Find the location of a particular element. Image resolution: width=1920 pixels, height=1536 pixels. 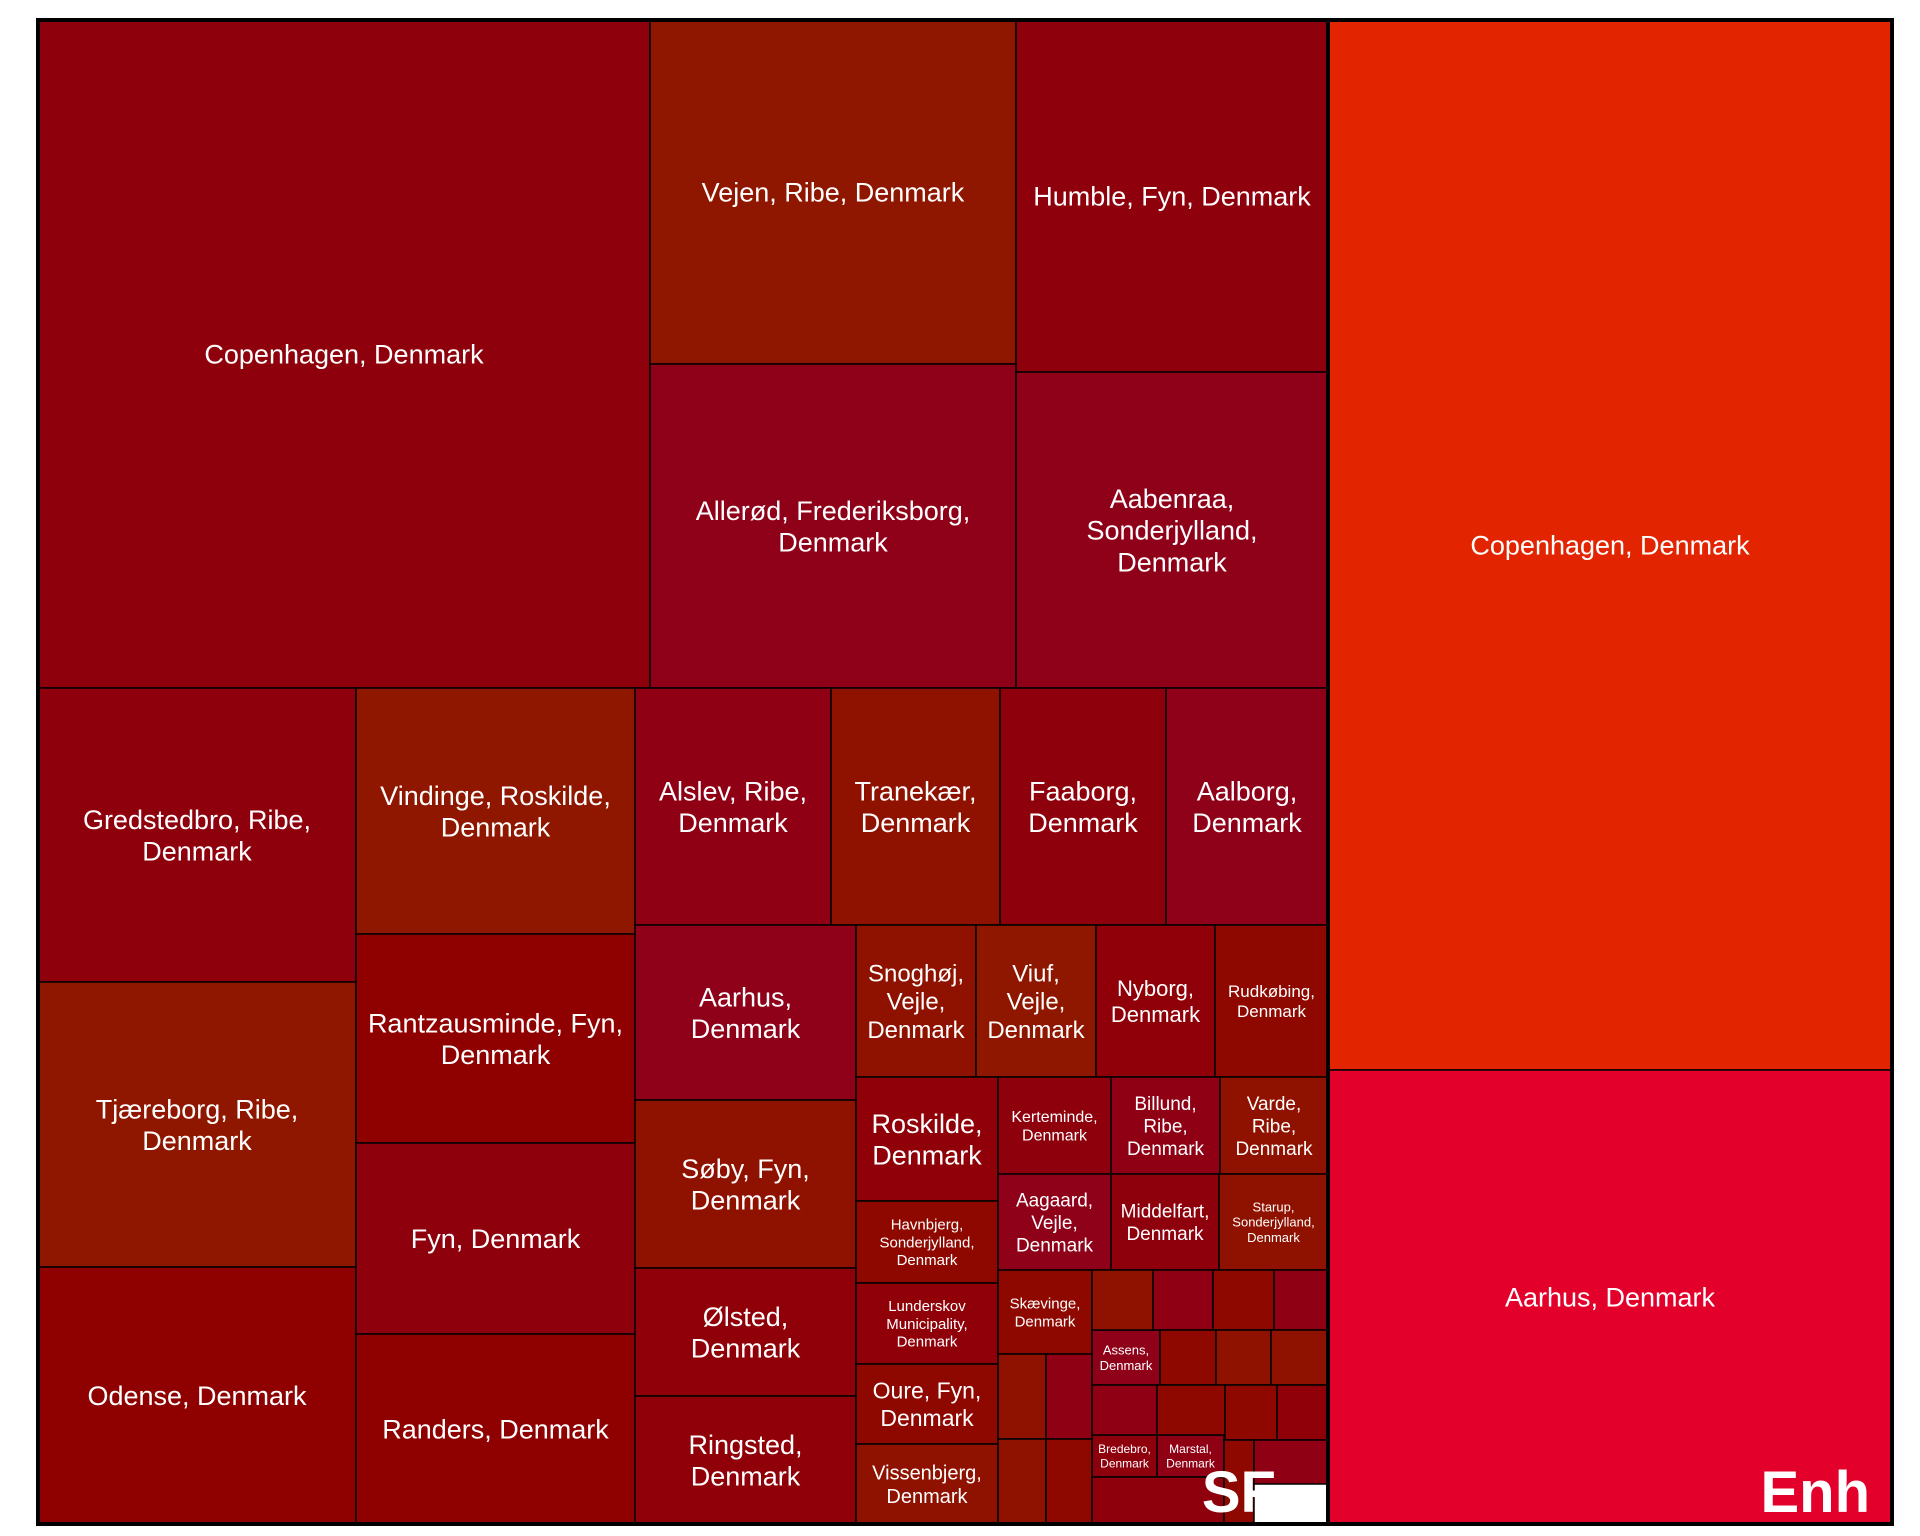

treemap-label-nyborg-denmark-22: Nyborg, Denmark is located at coordinates (1156, 1001).